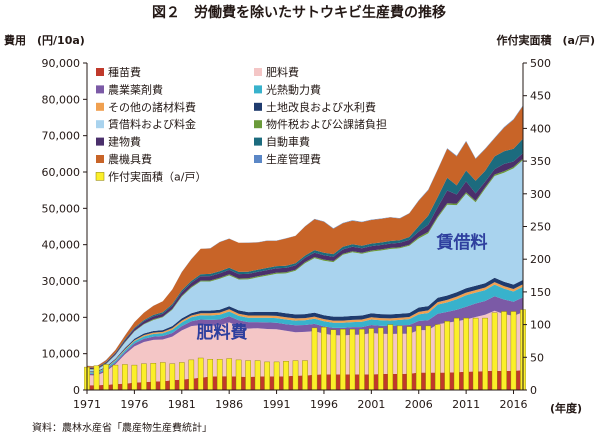 The width and height of the screenshot is (599, 437). Describe the element at coordinates (152, 124) in the screenshot. I see `legend-label: 賃借料および料金` at that location.